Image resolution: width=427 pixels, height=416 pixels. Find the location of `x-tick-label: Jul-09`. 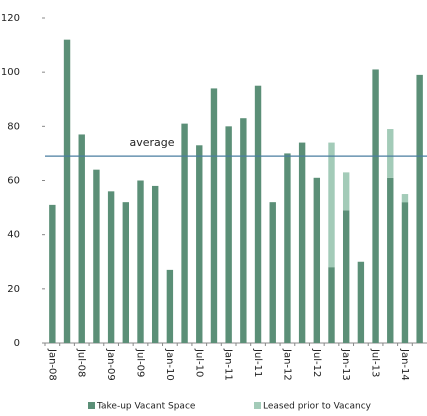

x-tick-label: Jul-09 is located at coordinates (140, 362).